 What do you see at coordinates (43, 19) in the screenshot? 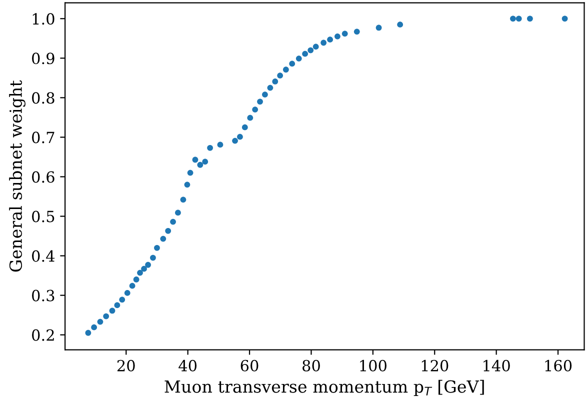
I see `y-tick-label: 1.0` at bounding box center [43, 19].